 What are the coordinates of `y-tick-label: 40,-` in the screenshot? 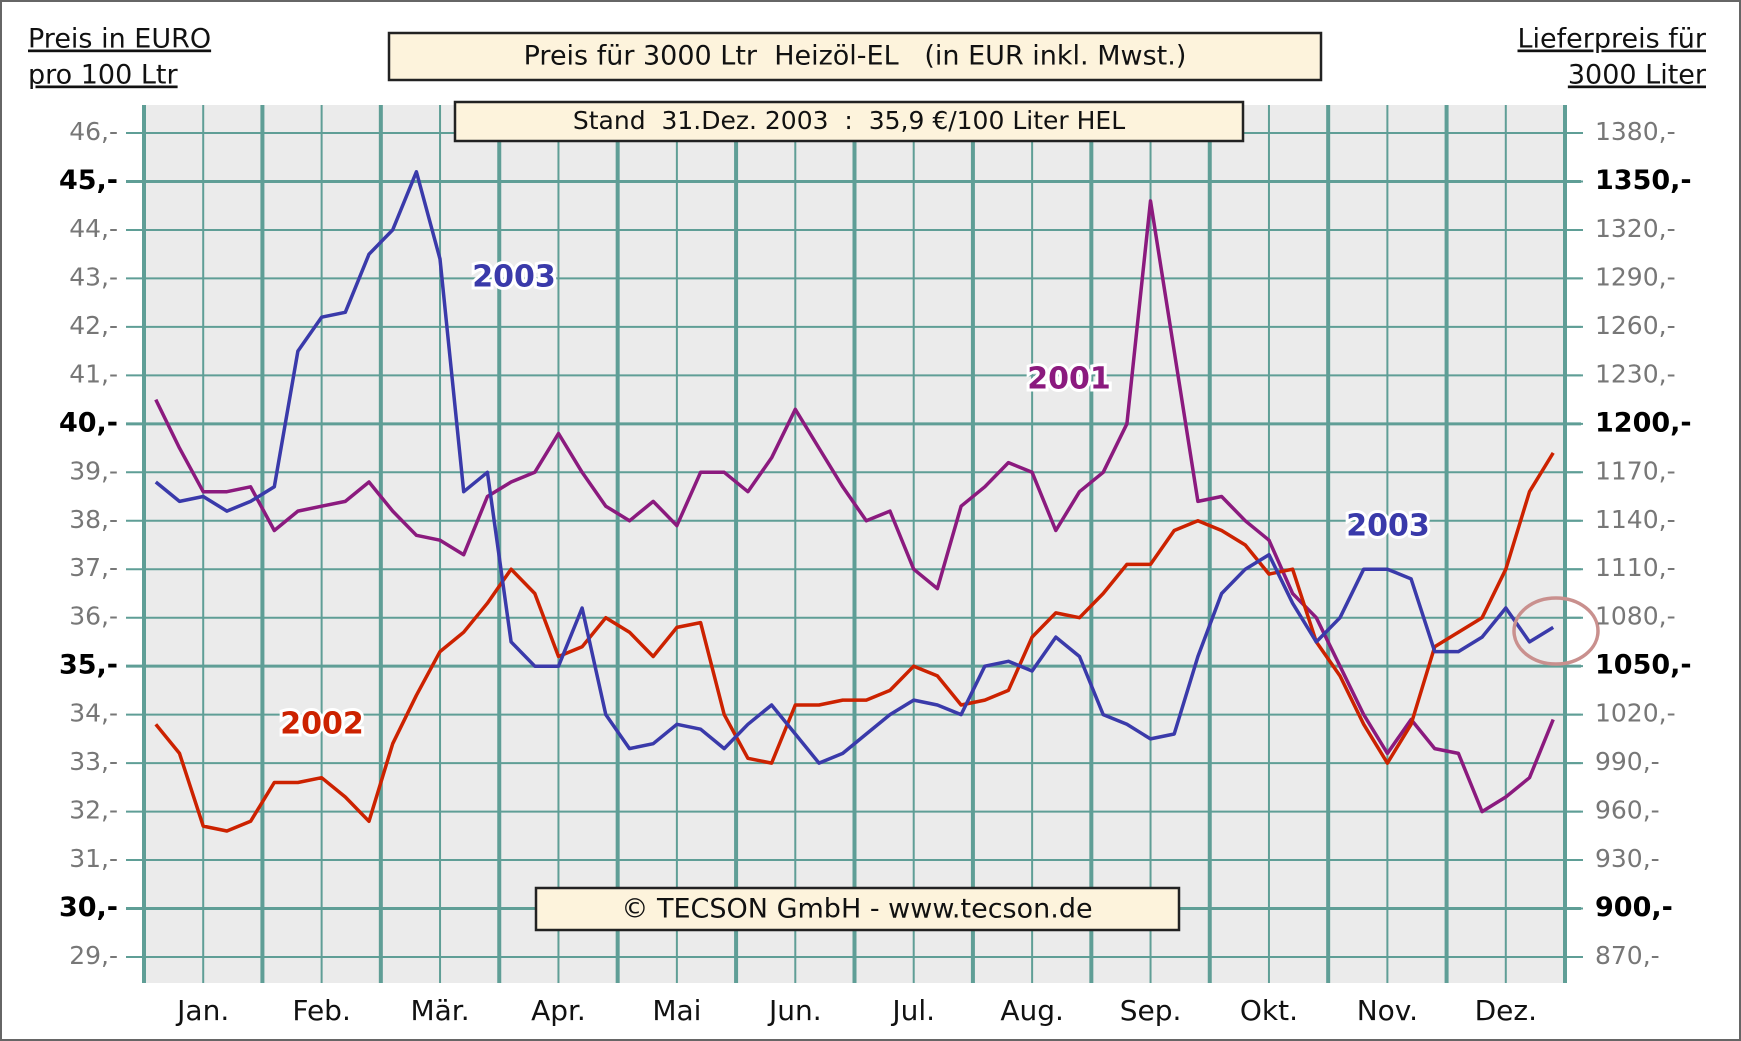 It's located at (88, 422).